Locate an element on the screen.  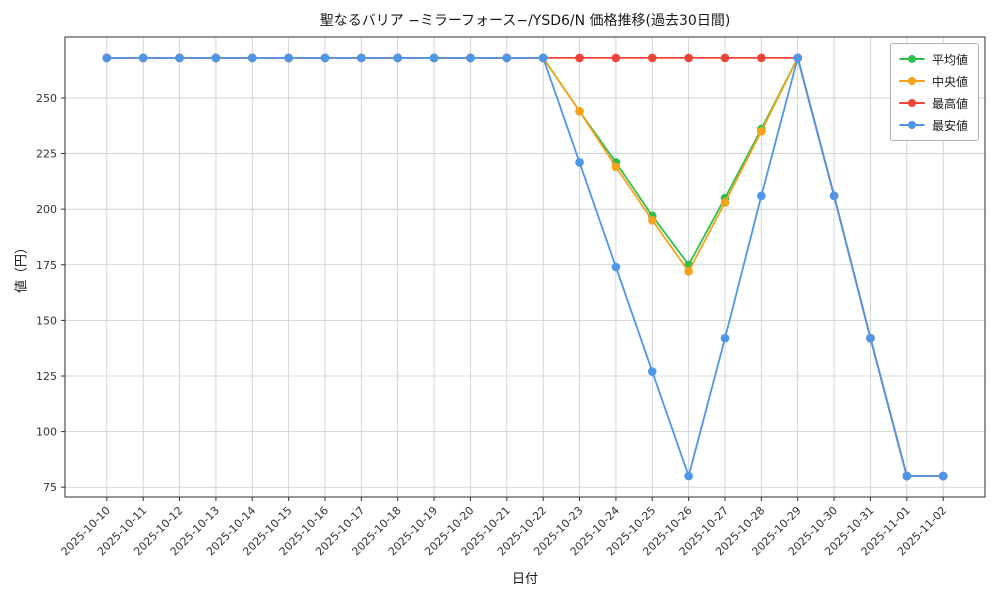
legend-item-max: 最高値 is located at coordinates (933, 103).